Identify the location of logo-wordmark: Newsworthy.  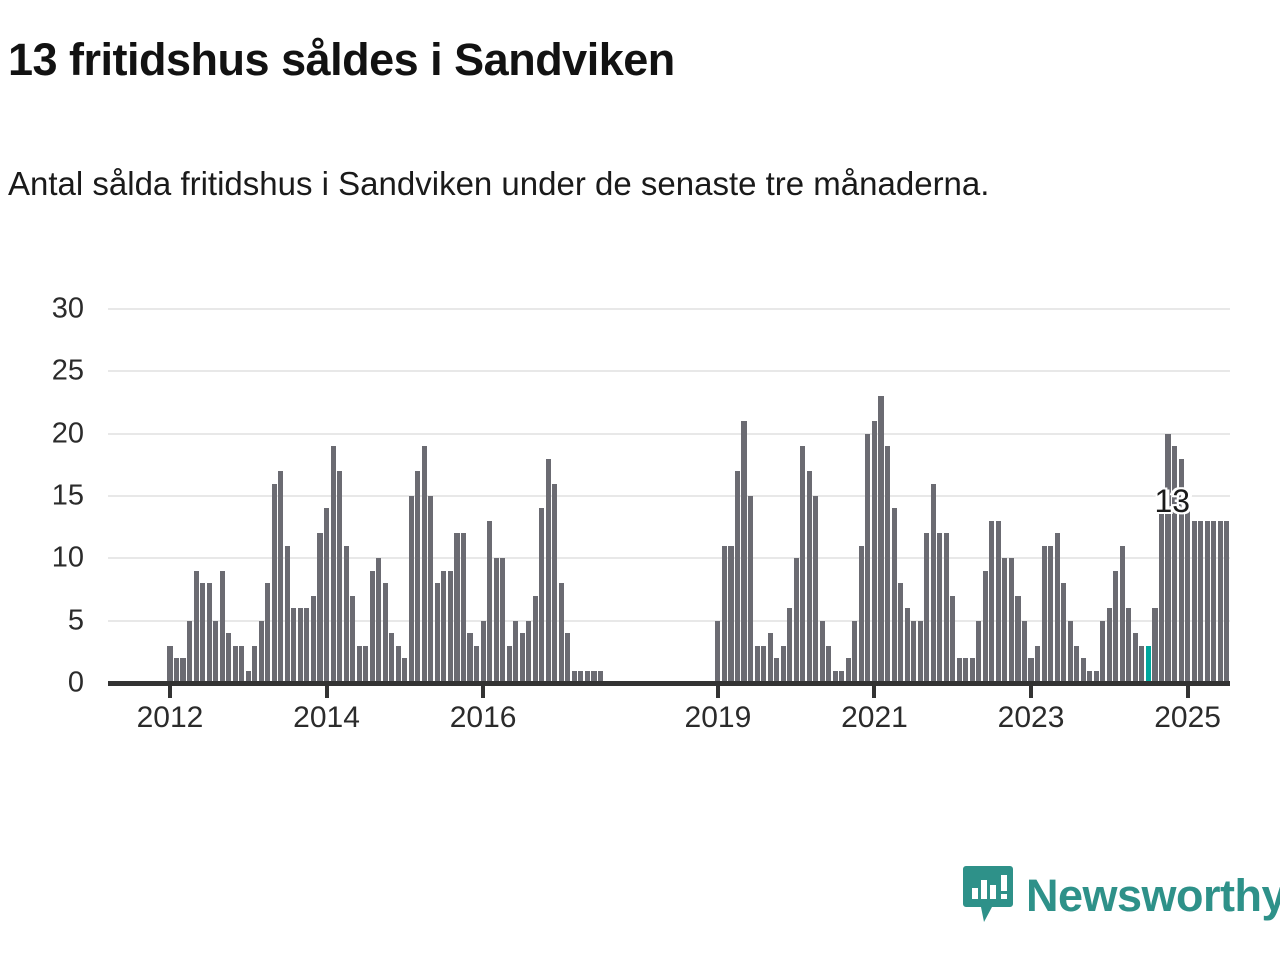
(1153, 895).